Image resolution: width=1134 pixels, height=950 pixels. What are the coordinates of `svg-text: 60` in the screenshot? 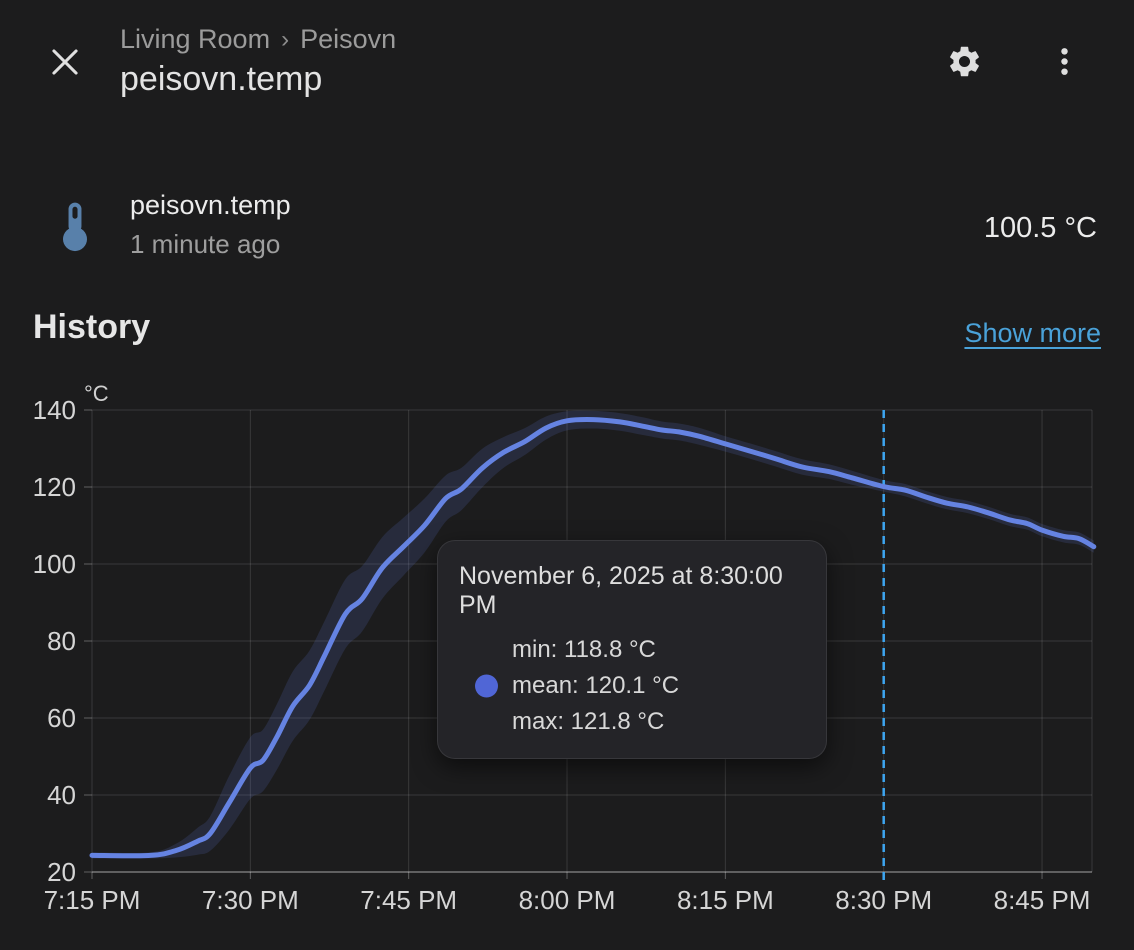 It's located at (61, 718).